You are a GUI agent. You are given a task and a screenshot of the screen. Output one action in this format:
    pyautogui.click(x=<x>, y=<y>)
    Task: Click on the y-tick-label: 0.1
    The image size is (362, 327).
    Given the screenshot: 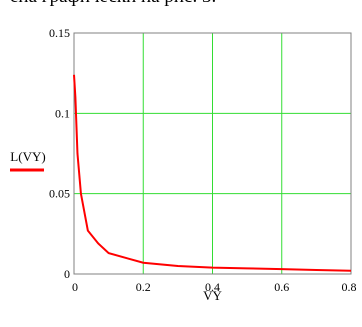 What is the action you would take?
    pyautogui.click(x=62, y=113)
    